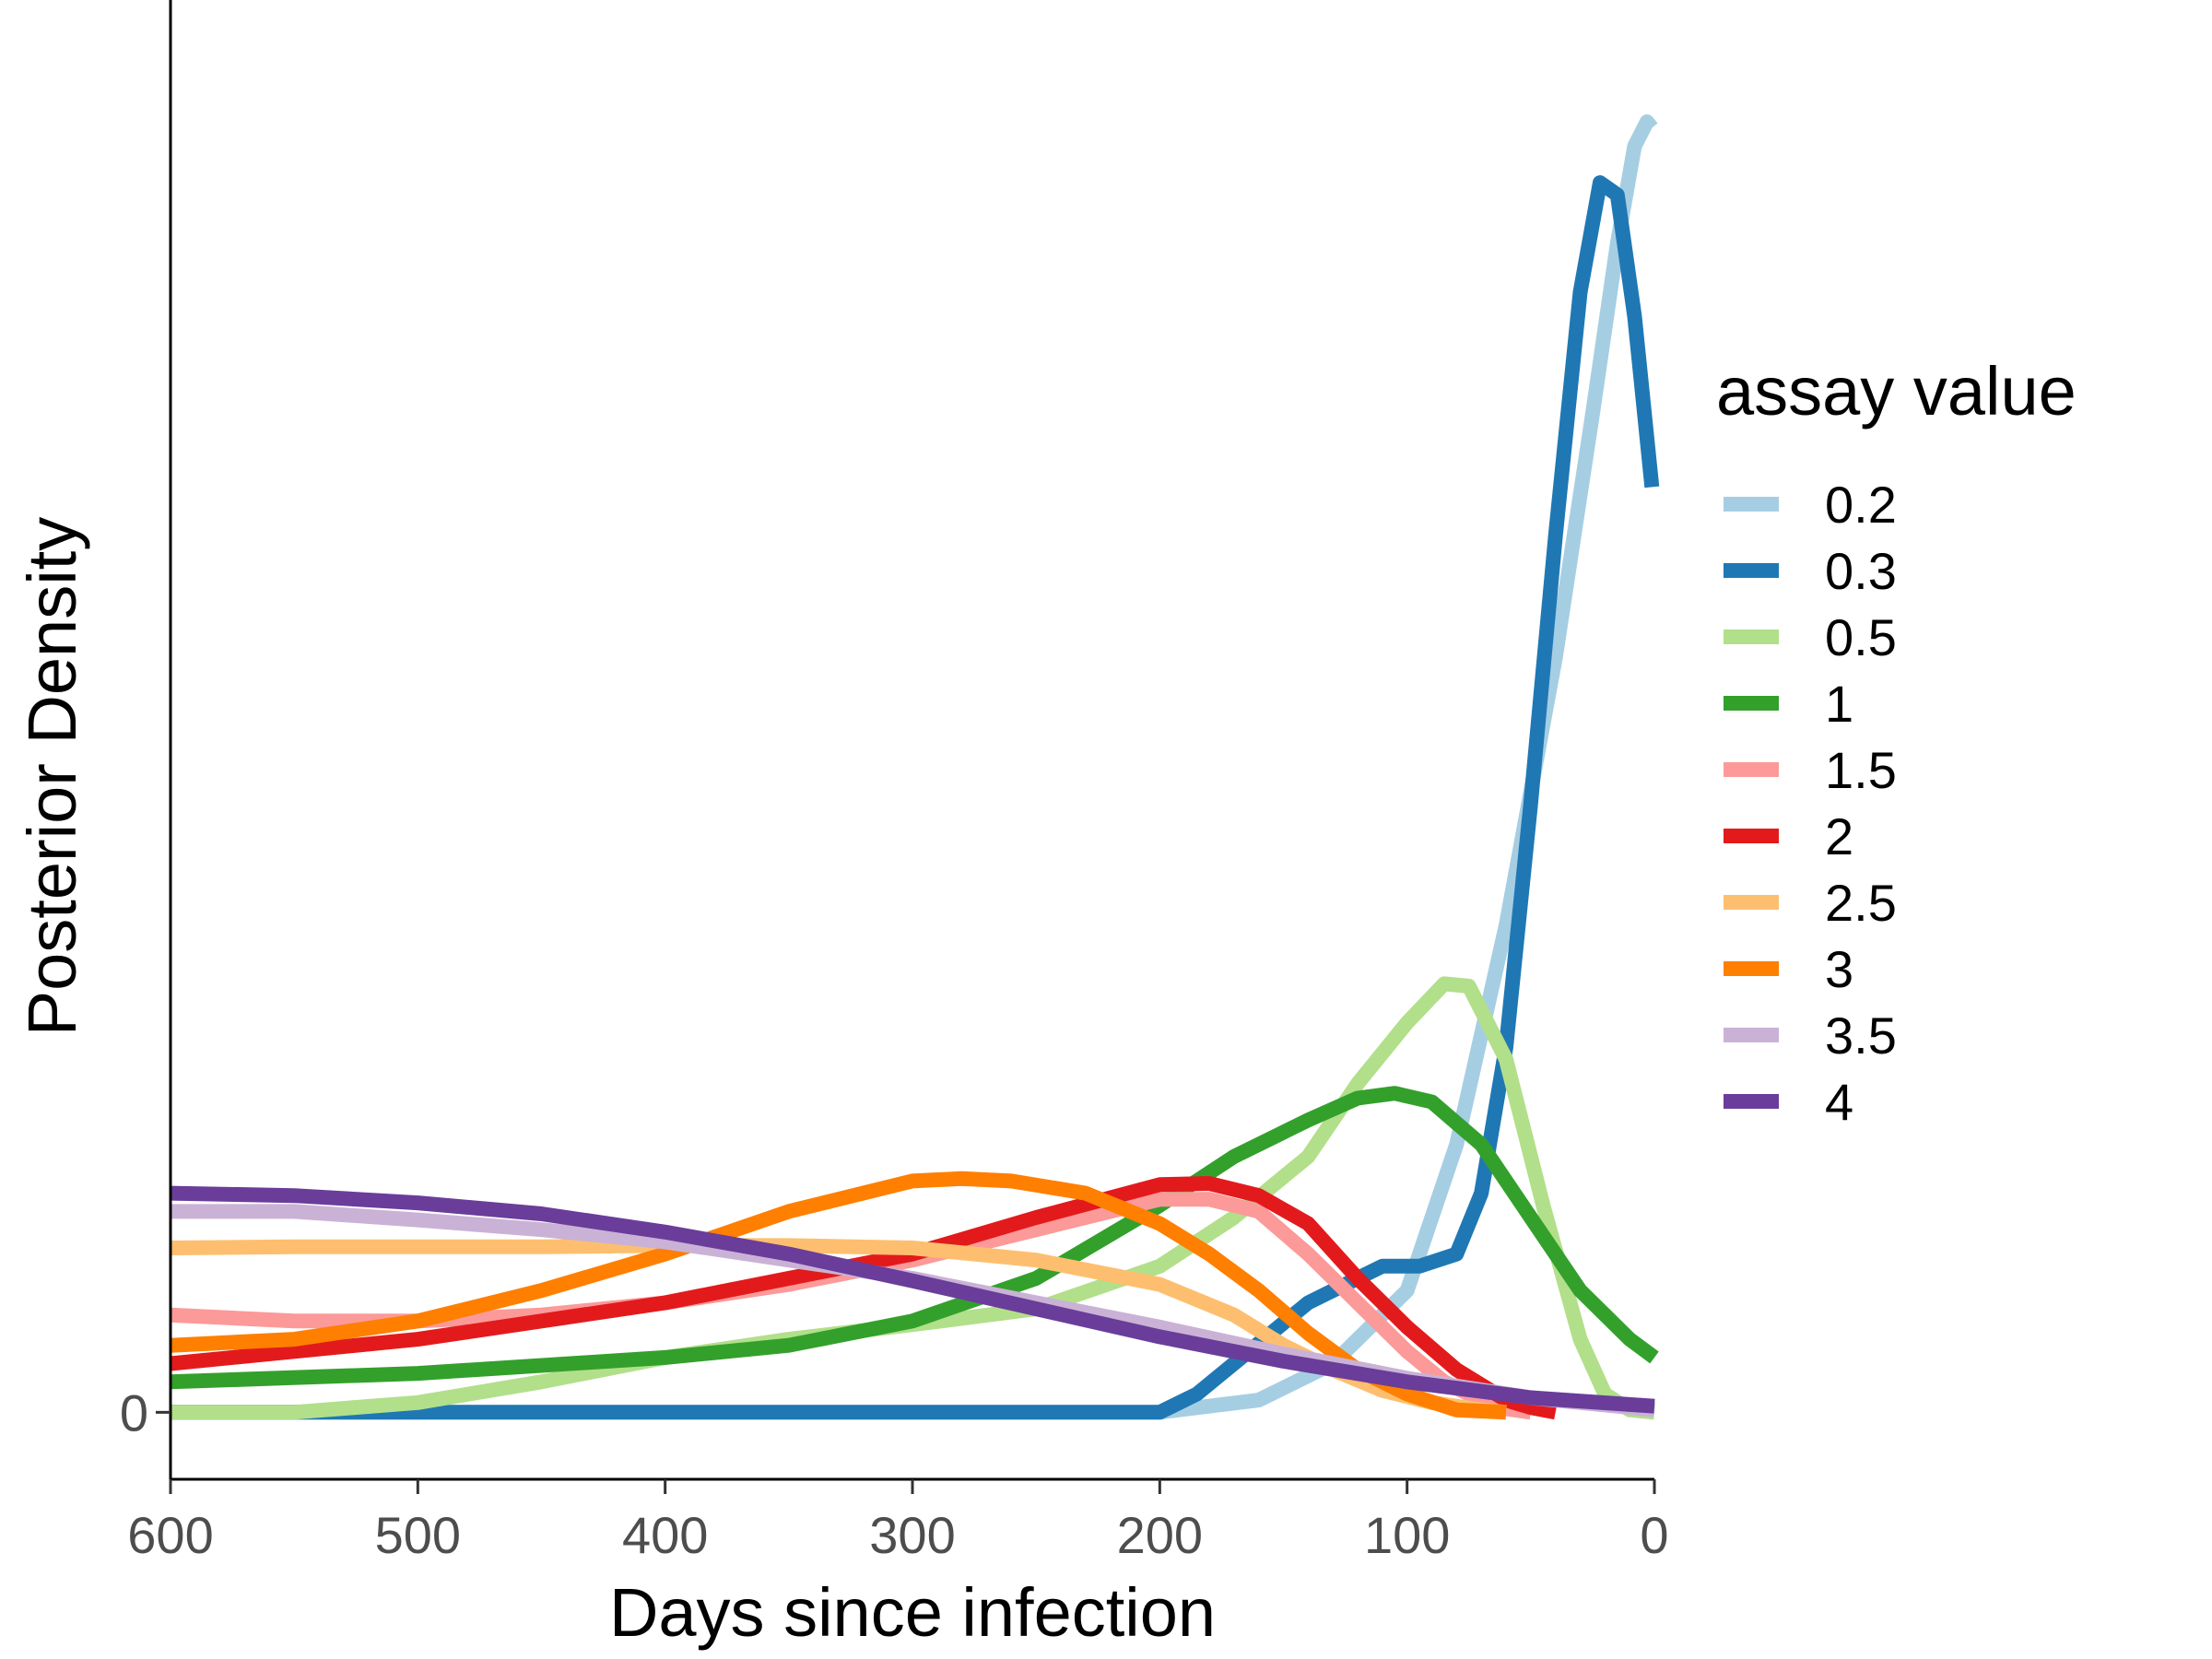  I want to click on x-tick-label: 200, so click(1160, 1535).